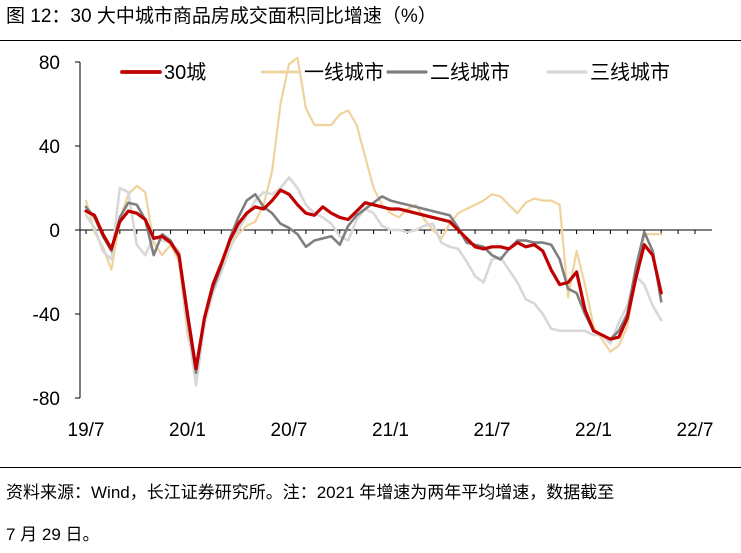 The width and height of the screenshot is (741, 553). I want to click on x-tick-label: 20/1, so click(187, 430).